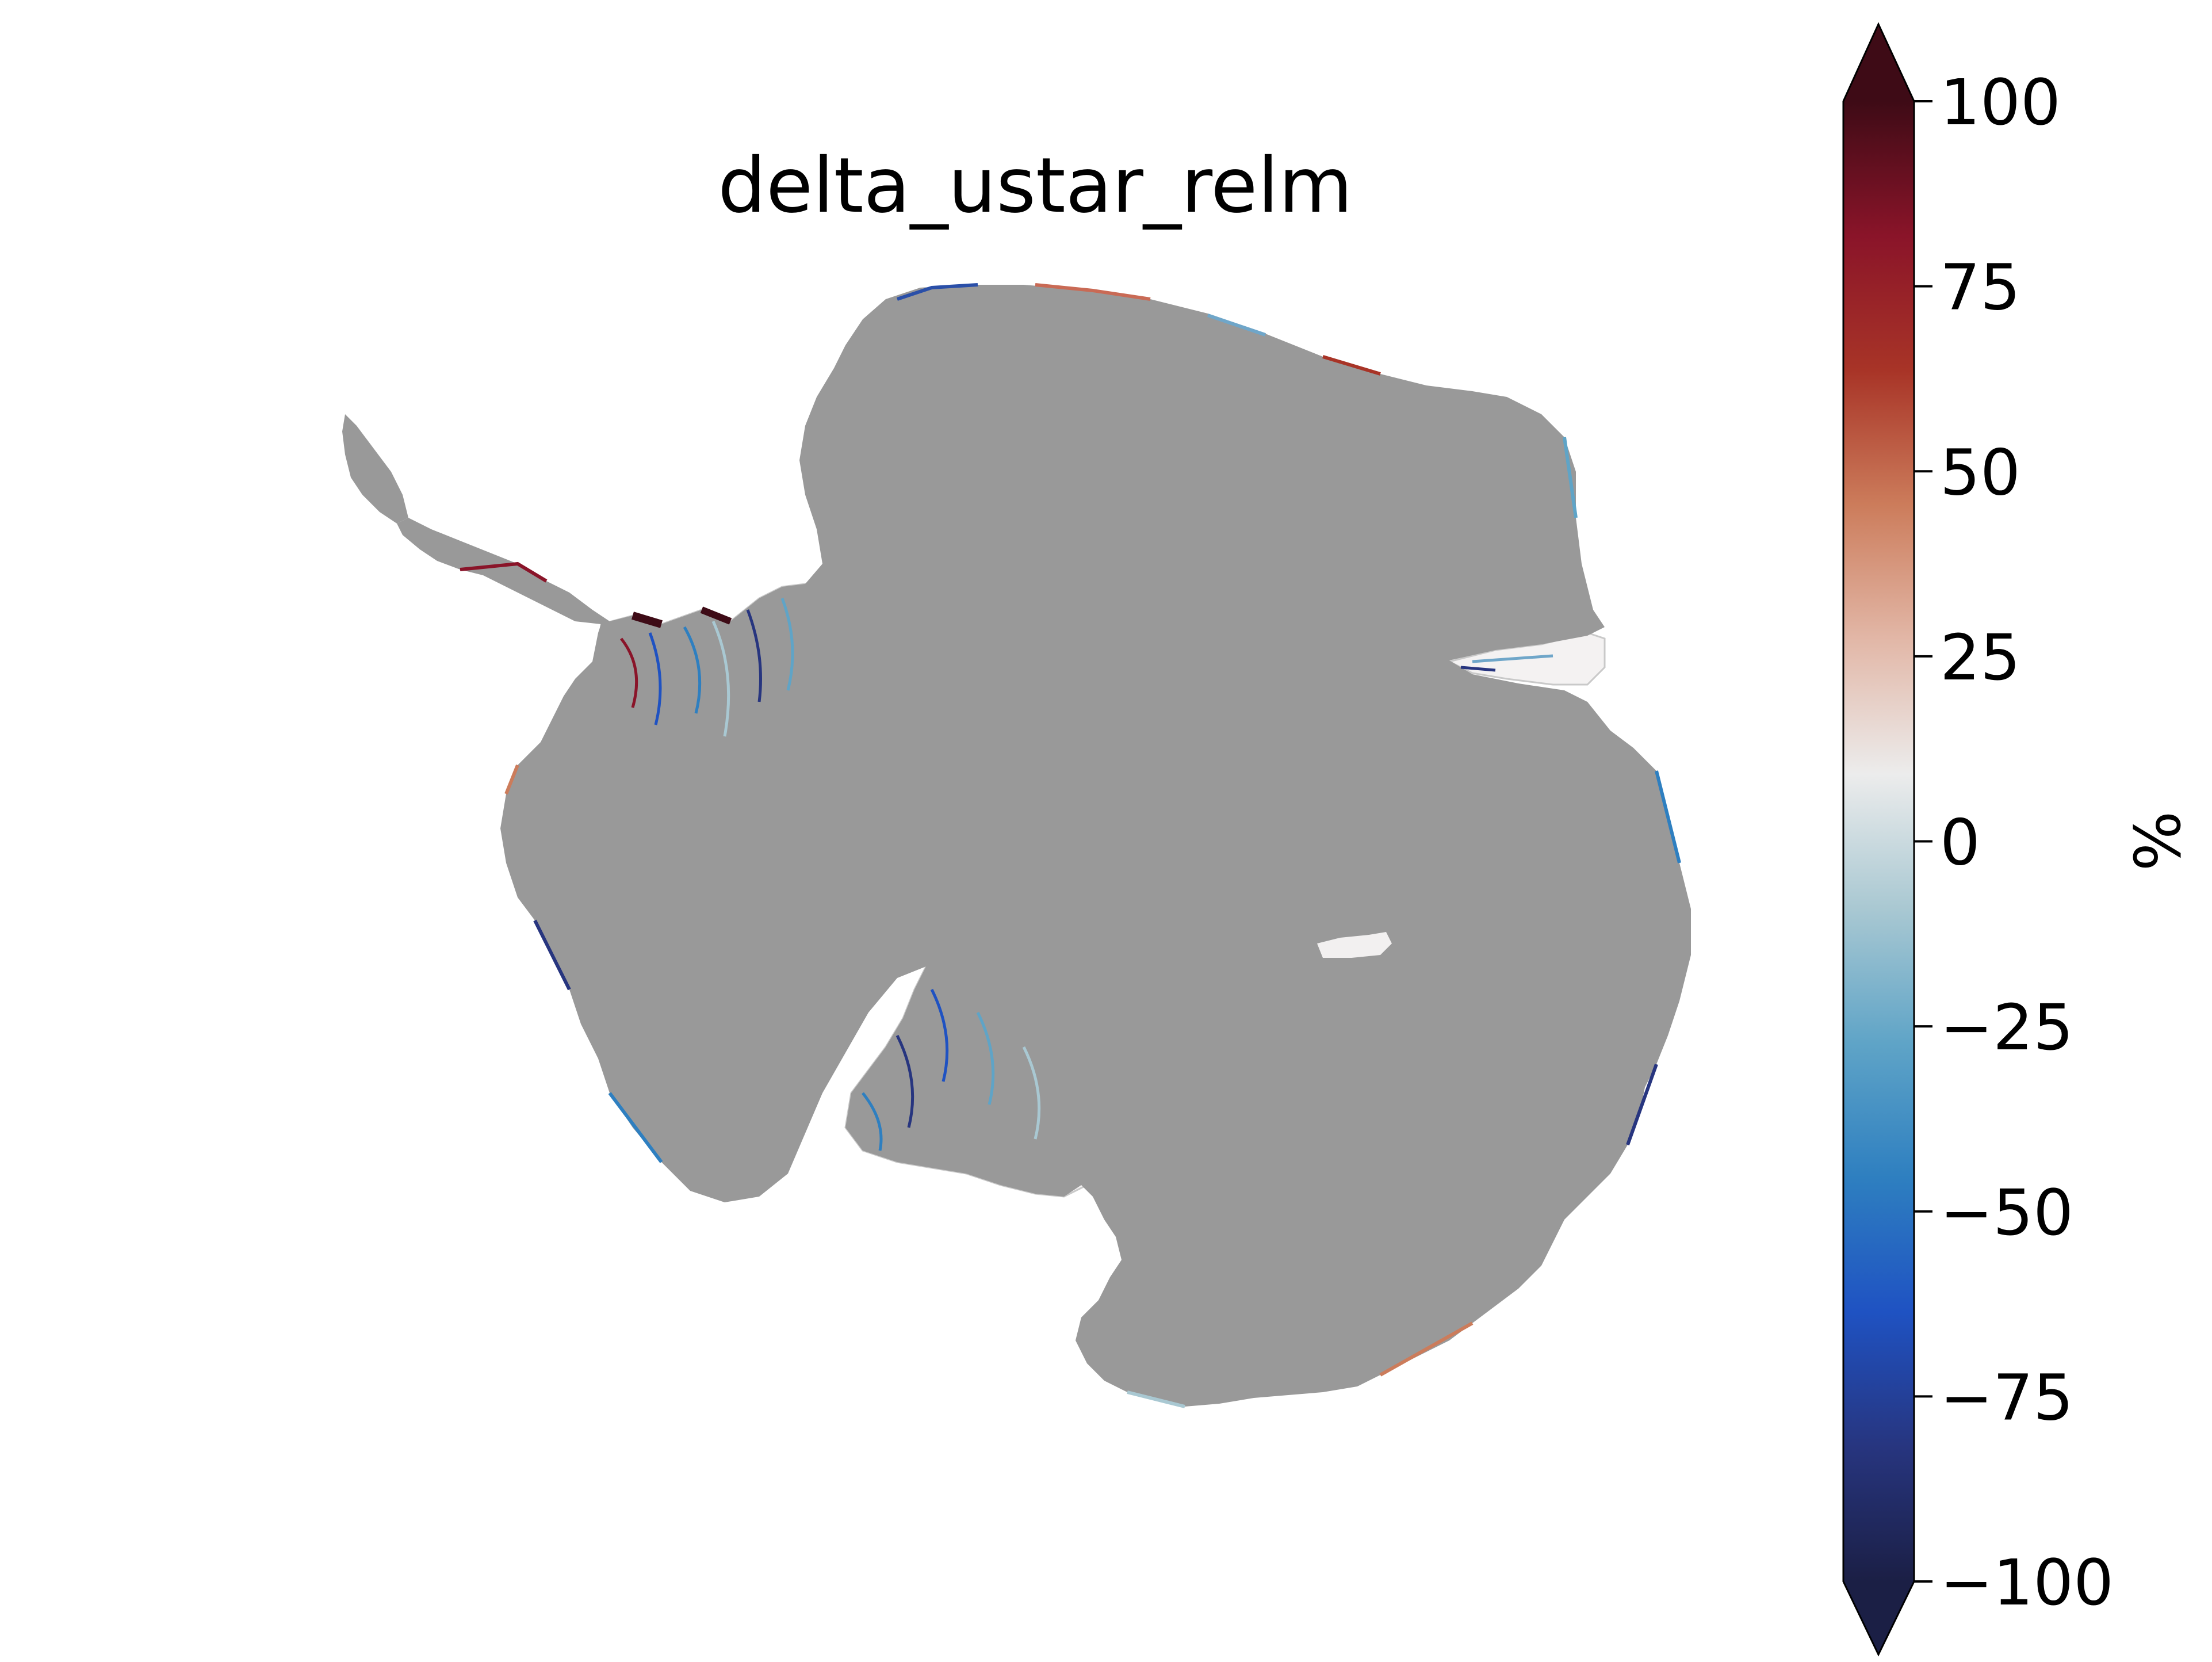  What do you see at coordinates (1878, 62) in the screenshot?
I see `colorbar-extend-top` at bounding box center [1878, 62].